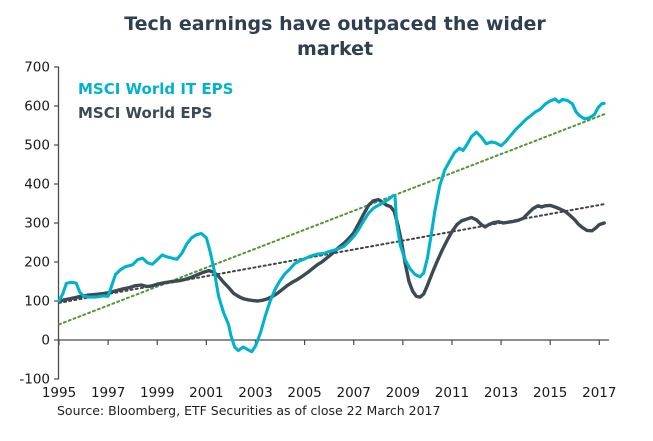 The height and width of the screenshot is (441, 653). I want to click on x-axis-tick-label: 1995, so click(59, 393).